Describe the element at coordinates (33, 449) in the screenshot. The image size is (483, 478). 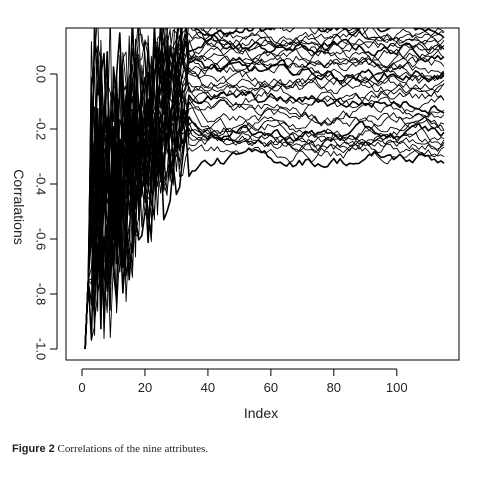
I see `figure-label: Figure 2` at that location.